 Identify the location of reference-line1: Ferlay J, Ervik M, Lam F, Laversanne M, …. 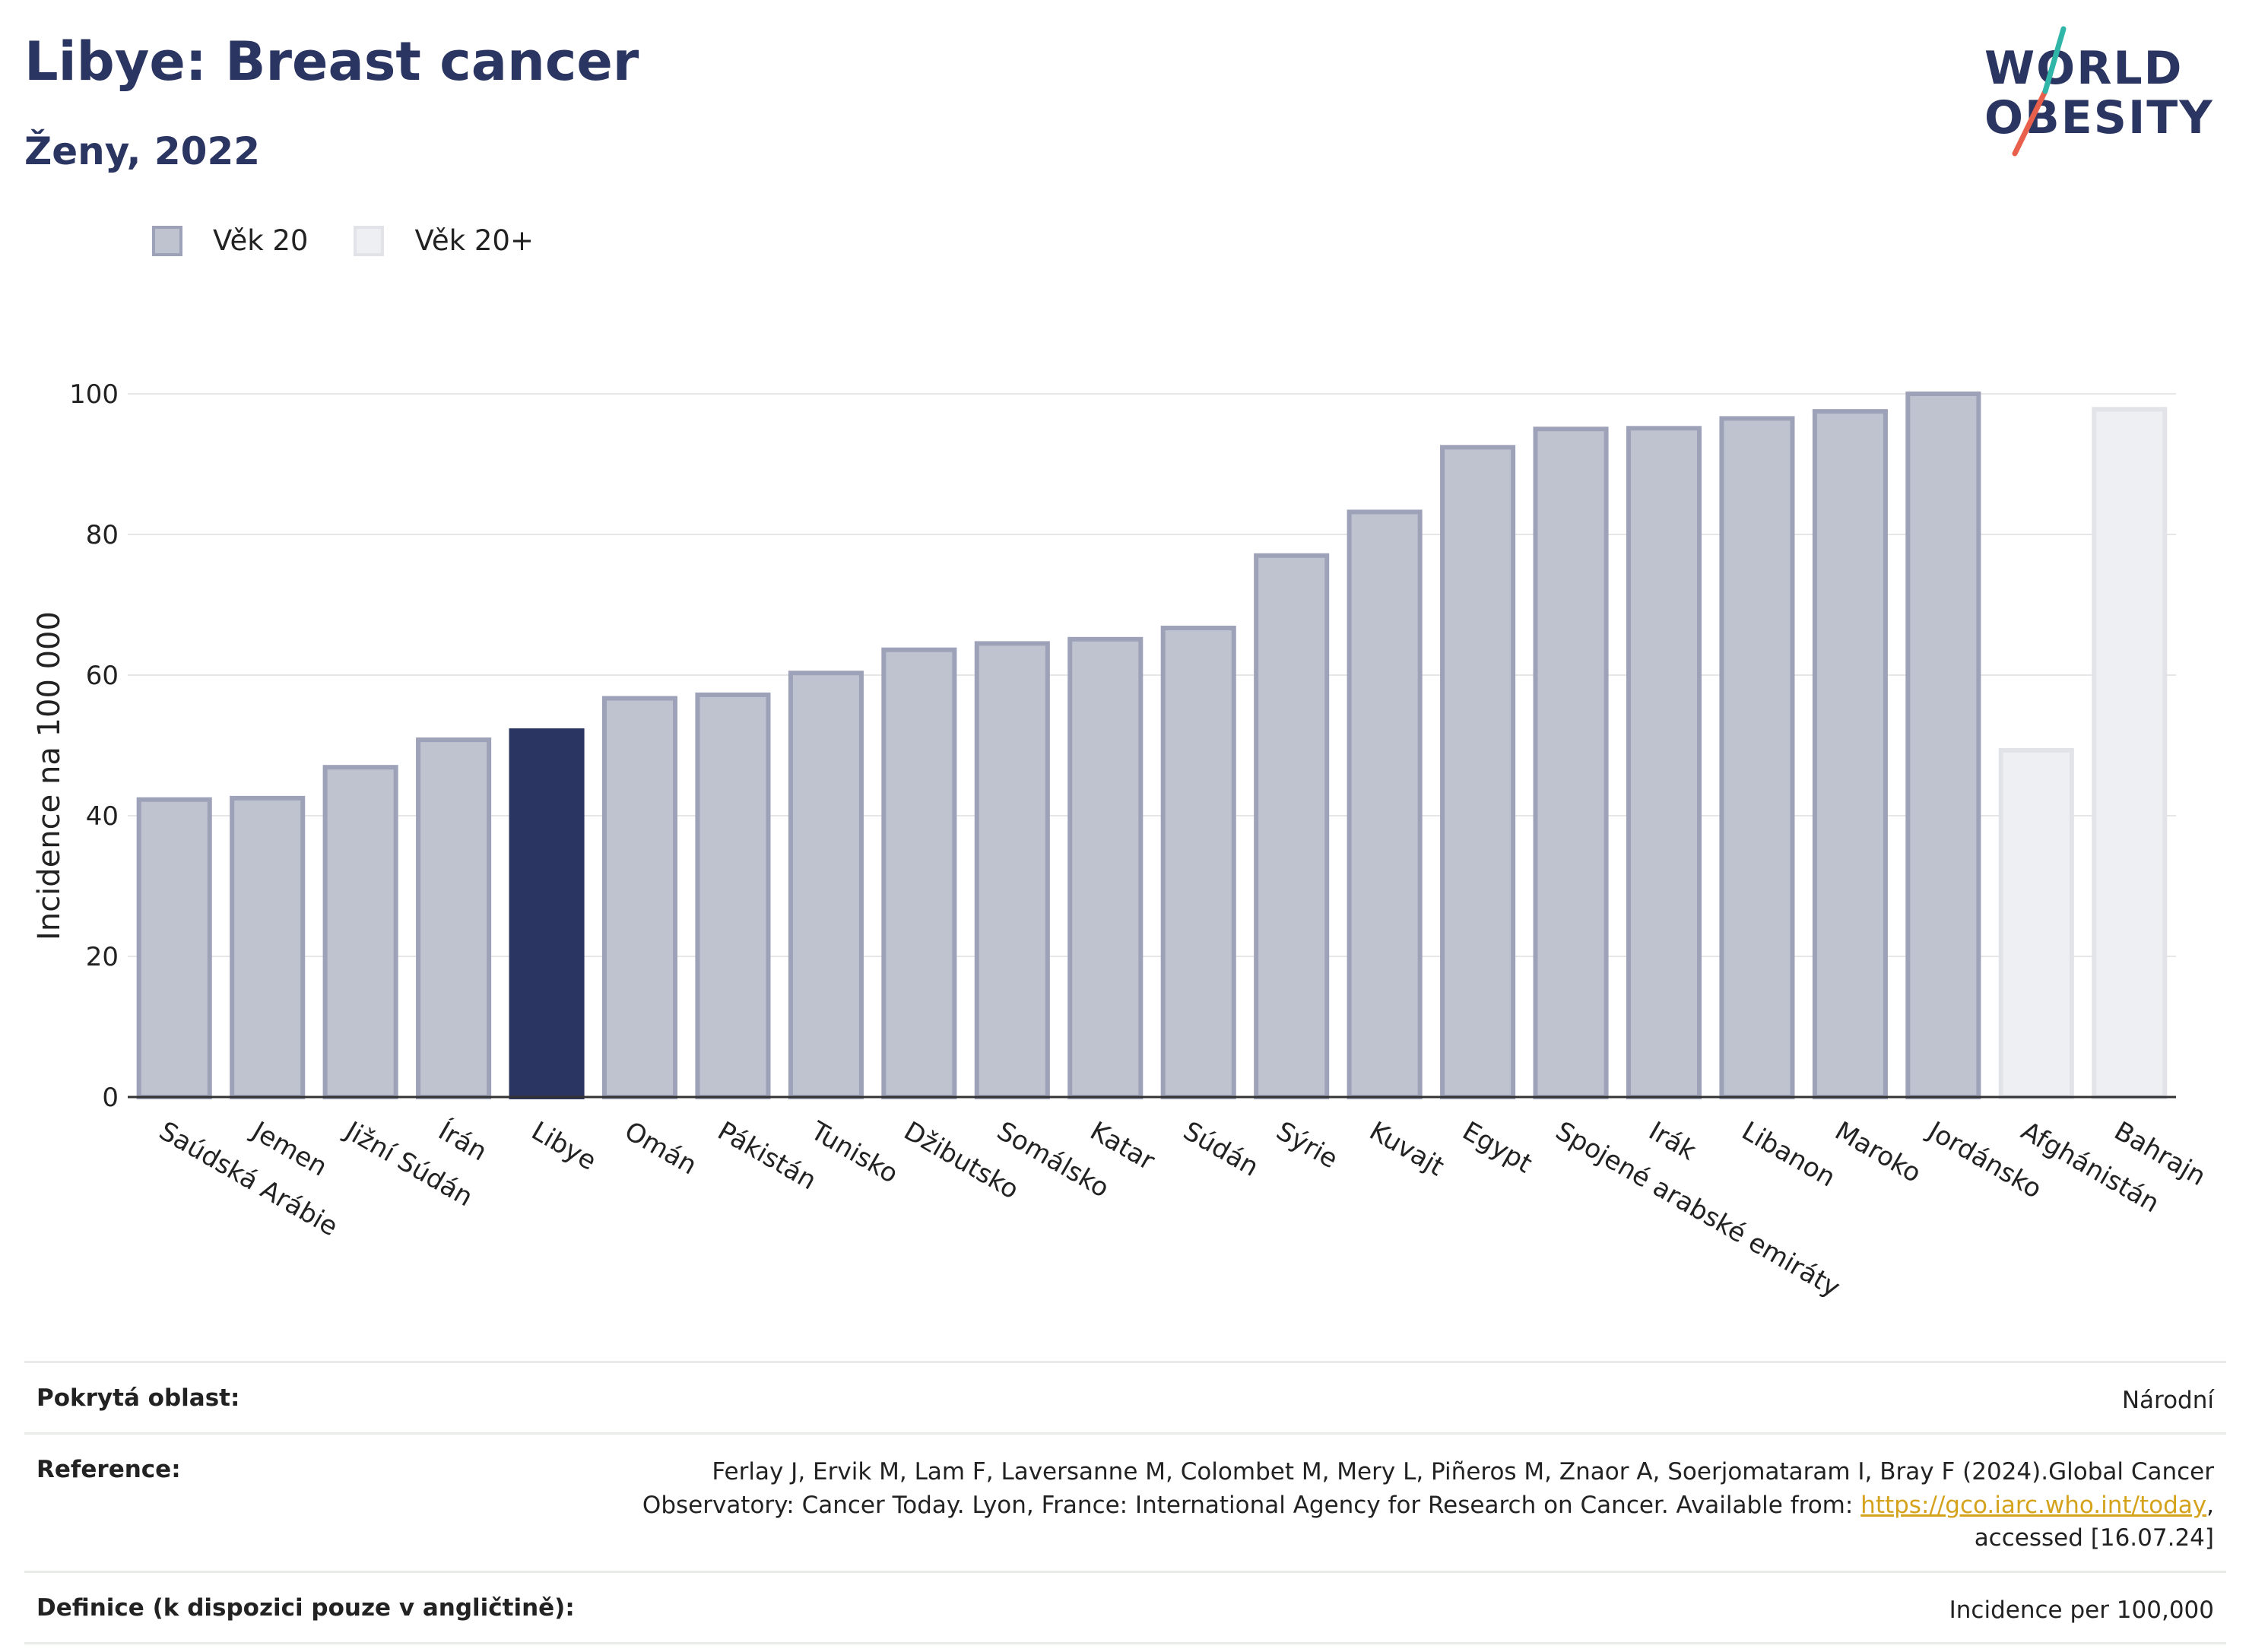
(1463, 1472).